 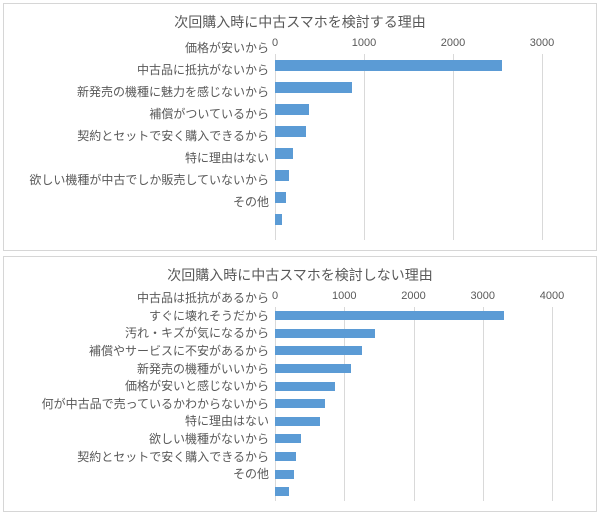 I want to click on category-label: 中古品は抵抗があるから, so click(x=202, y=298).